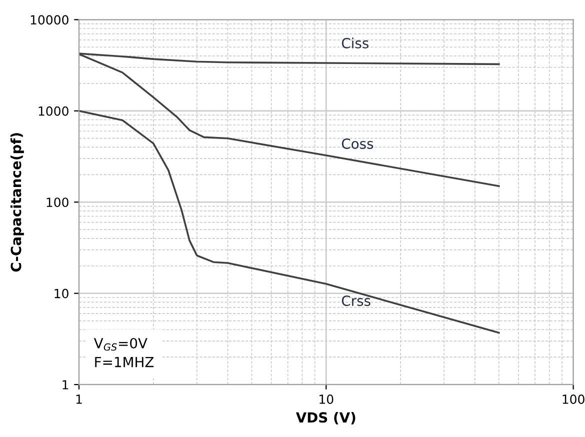  Describe the element at coordinates (57, 203) in the screenshot. I see `y-tick-label: 100` at that location.